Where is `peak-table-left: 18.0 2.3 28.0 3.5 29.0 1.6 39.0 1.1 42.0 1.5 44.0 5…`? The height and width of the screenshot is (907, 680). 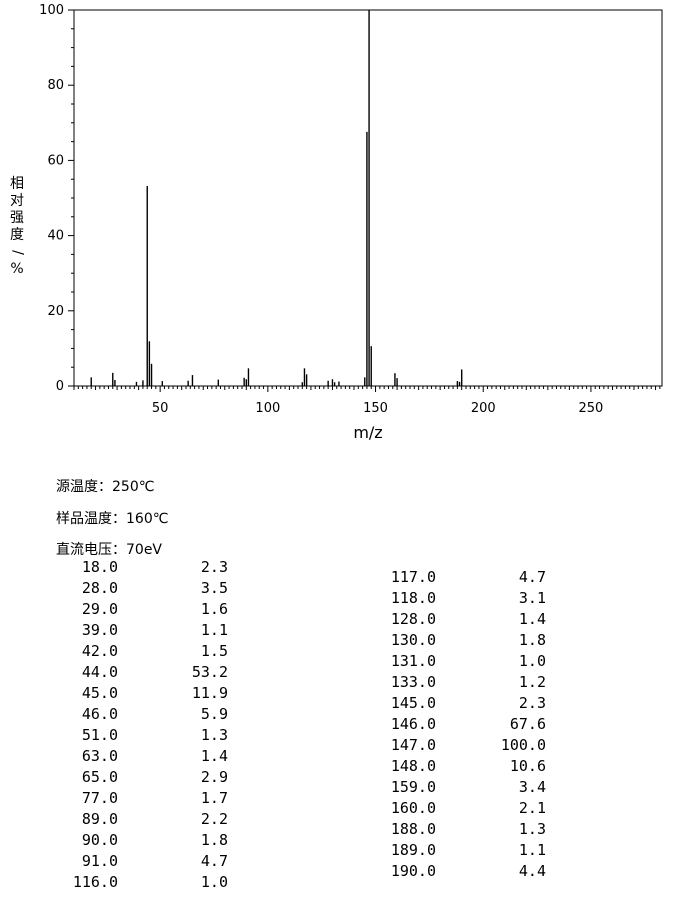
peak-table-left: 18.0 2.3 28.0 3.5 29.0 1.6 39.0 1.1 42.0 1.5 44.0 5… is located at coordinates (120, 725).